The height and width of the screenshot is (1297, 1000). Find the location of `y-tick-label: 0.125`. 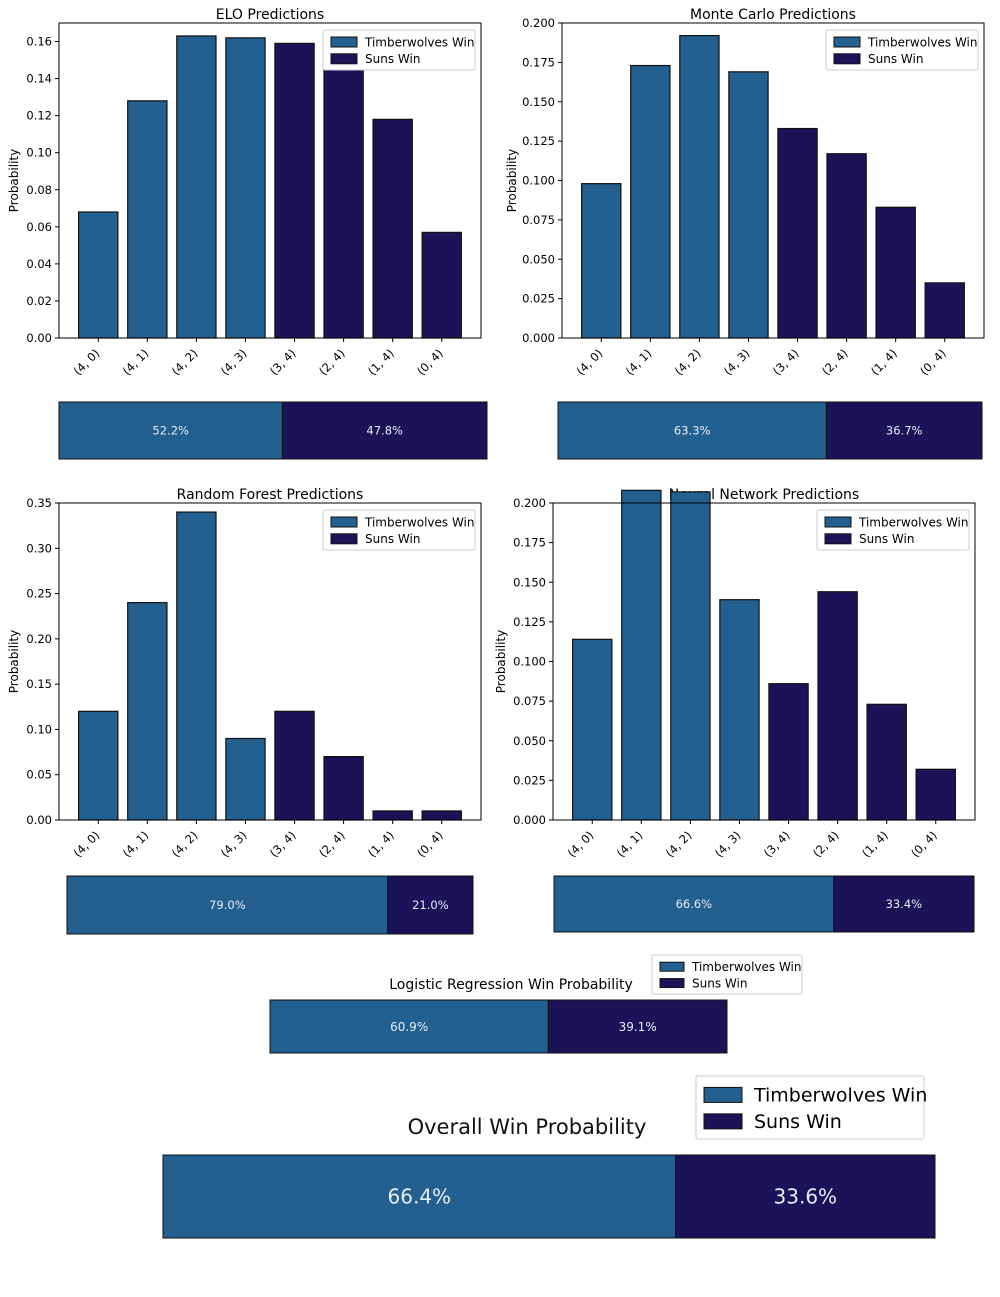

y-tick-label: 0.125 is located at coordinates (529, 622).